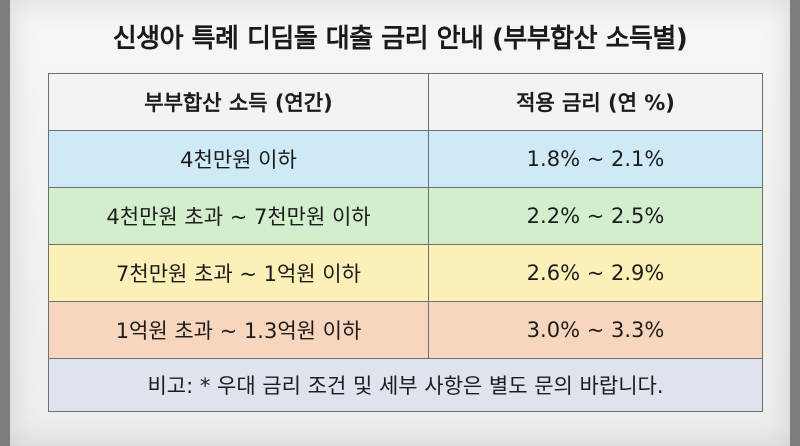 Image resolution: width=800 pixels, height=446 pixels. What do you see at coordinates (595, 102) in the screenshot?
I see `header-rate: 적용 금리 (연 %)` at bounding box center [595, 102].